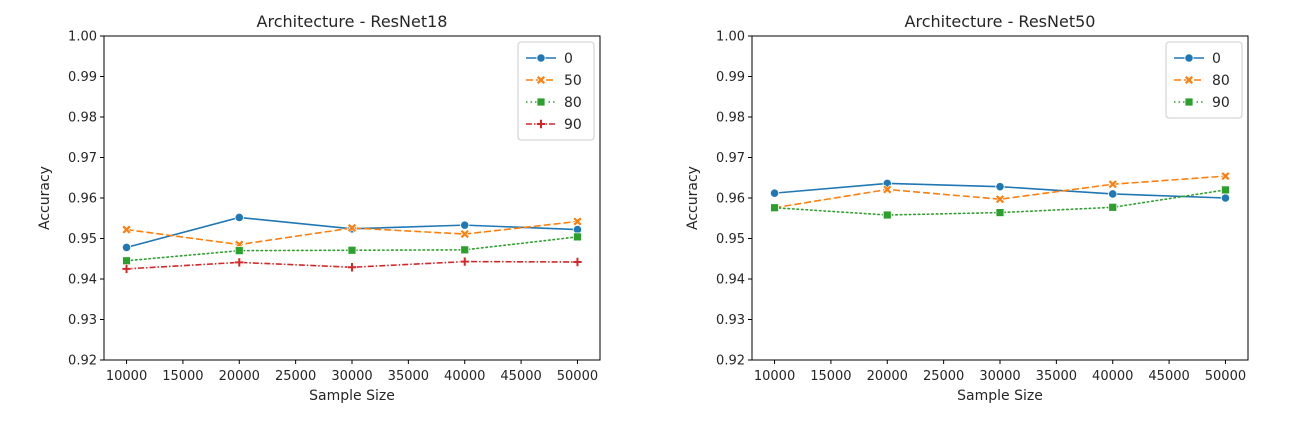 Image resolution: width=1305 pixels, height=438 pixels. I want to click on chart-title: Architecture - ResNet18, so click(352, 21).